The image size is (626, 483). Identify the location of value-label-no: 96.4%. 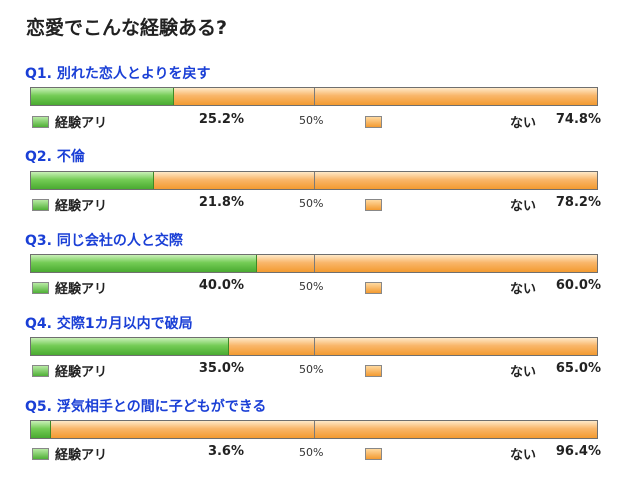
(578, 451).